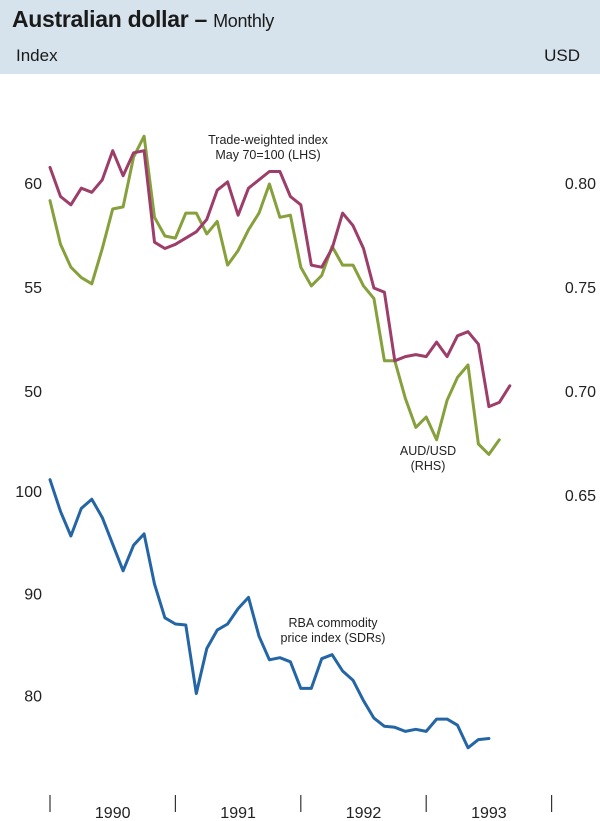 This screenshot has height=821, width=600. What do you see at coordinates (580, 288) in the screenshot?
I see `right-tick-label: 0.75` at bounding box center [580, 288].